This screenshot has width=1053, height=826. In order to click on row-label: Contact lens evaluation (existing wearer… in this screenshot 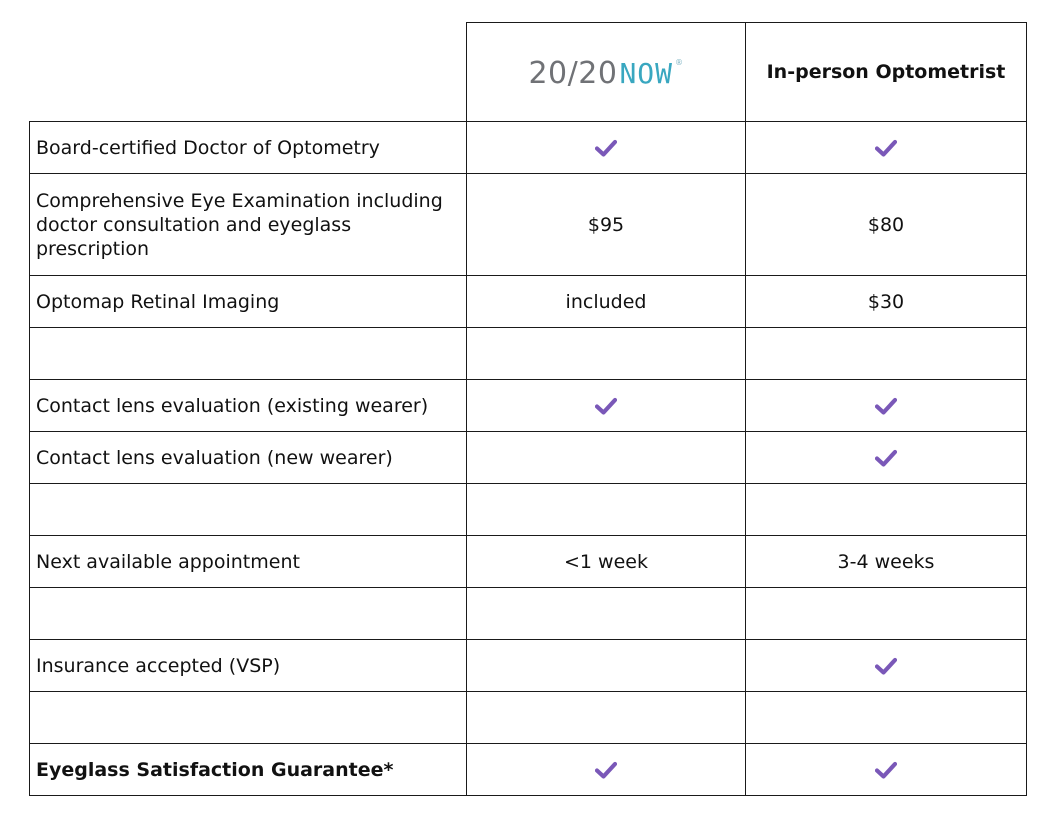, I will do `click(248, 405)`.